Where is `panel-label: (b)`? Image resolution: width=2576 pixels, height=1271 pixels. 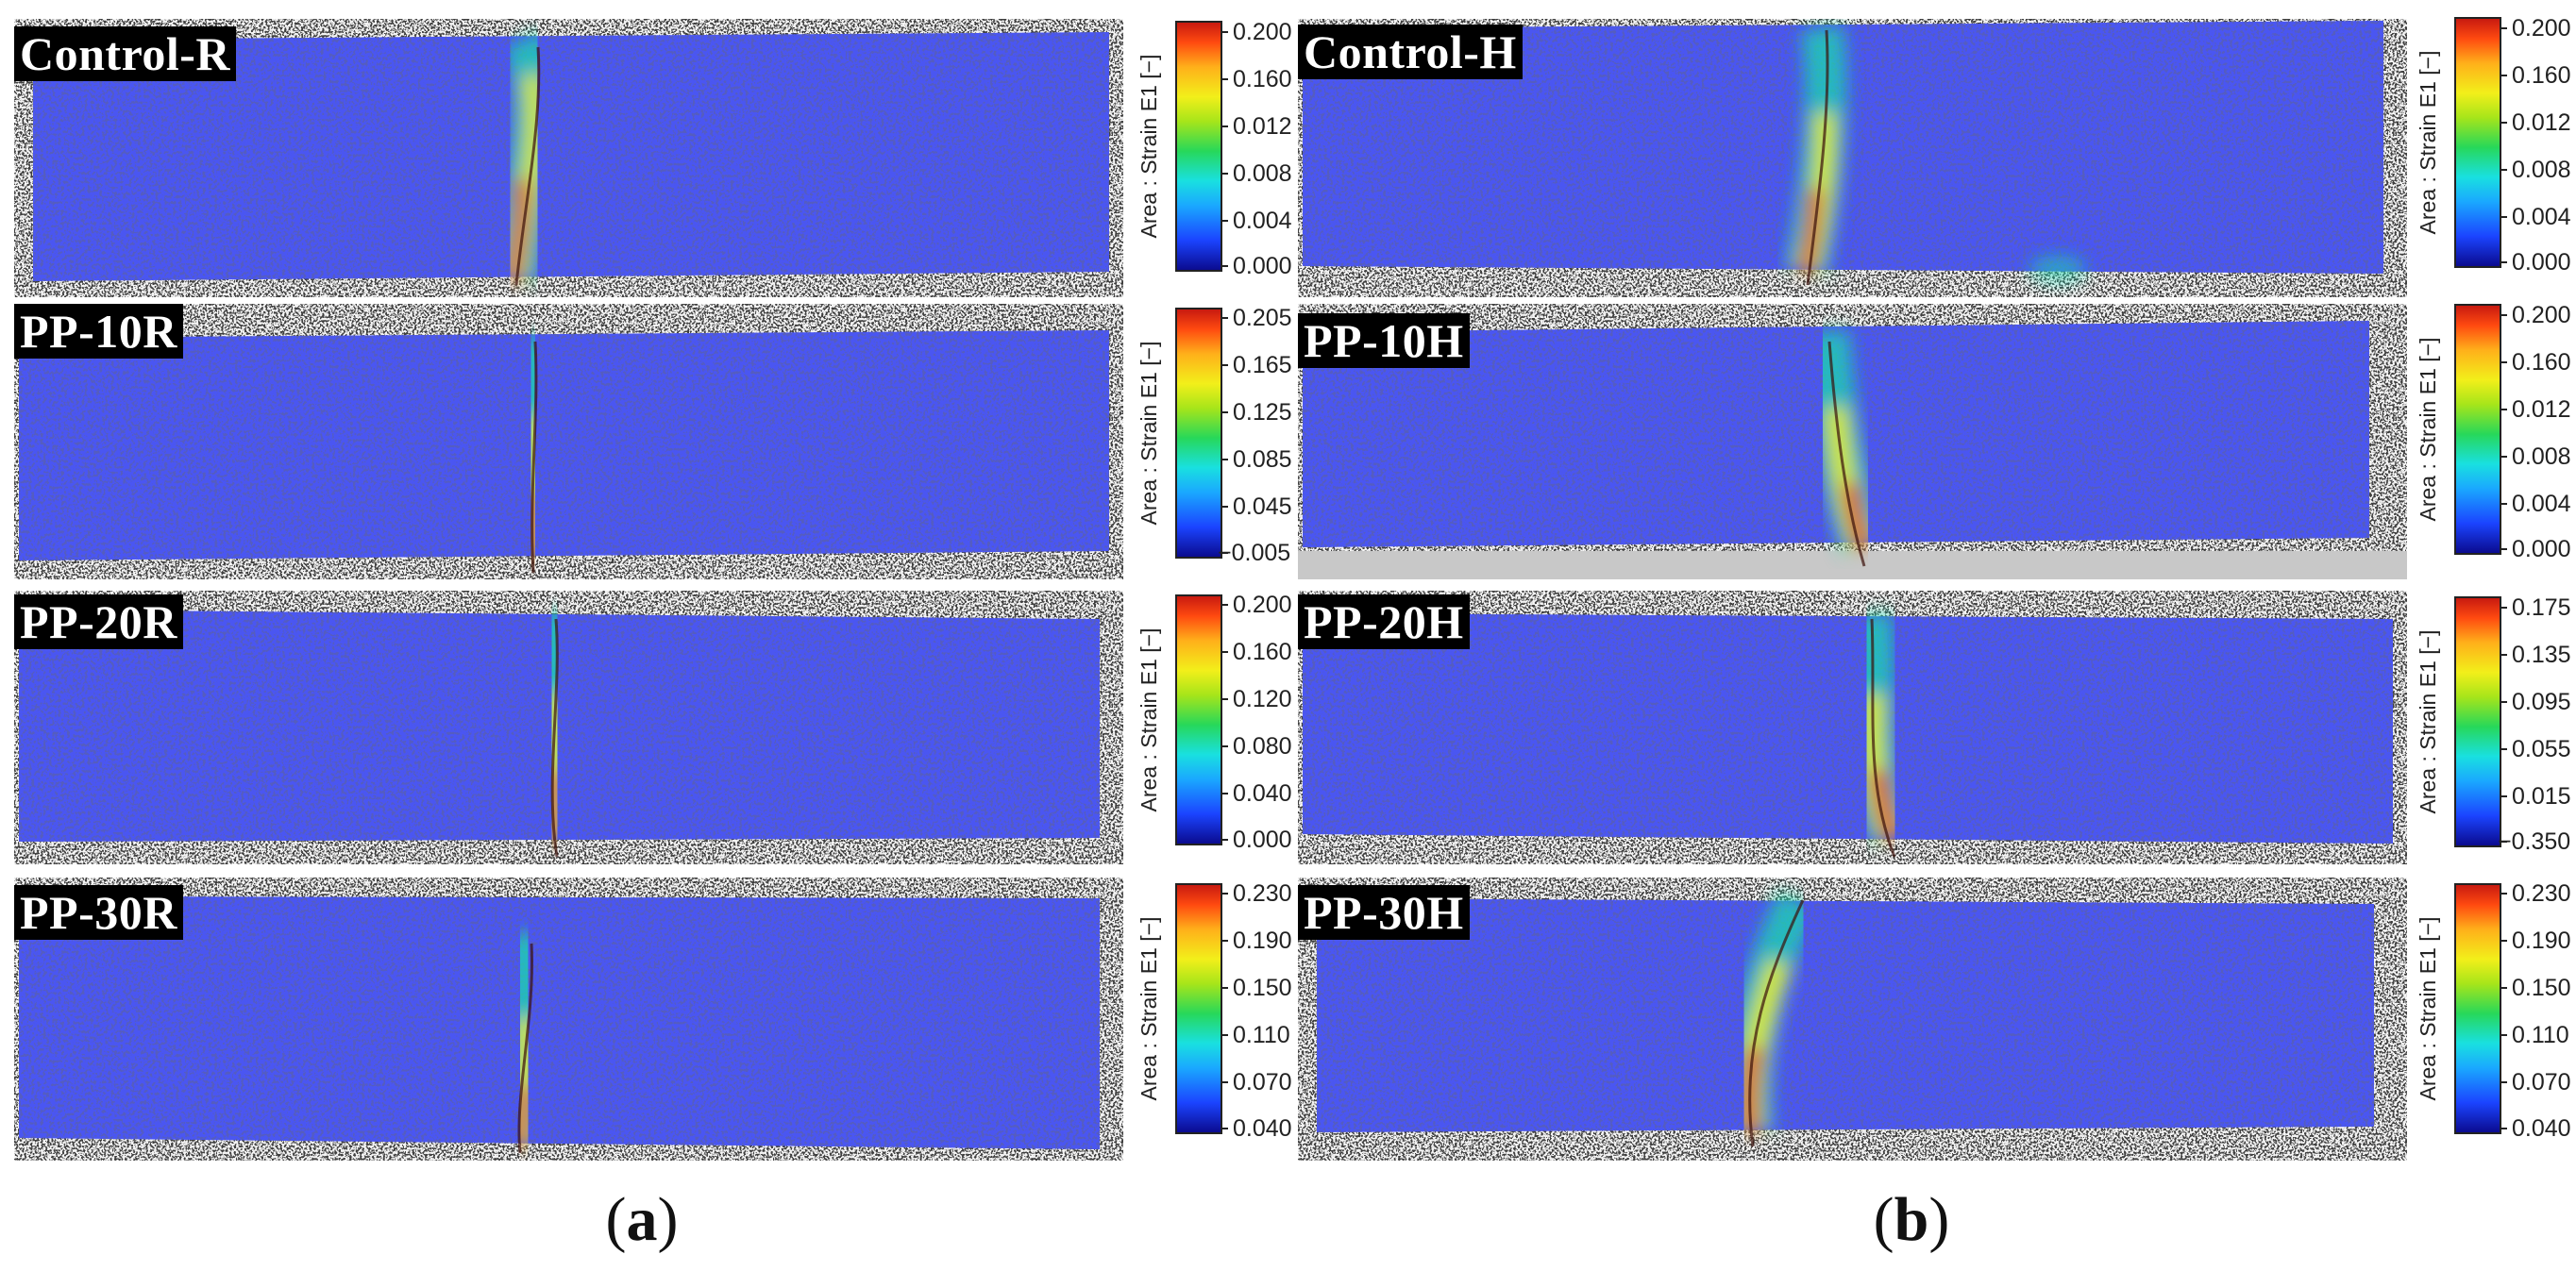 panel-label: (b) is located at coordinates (1911, 1219).